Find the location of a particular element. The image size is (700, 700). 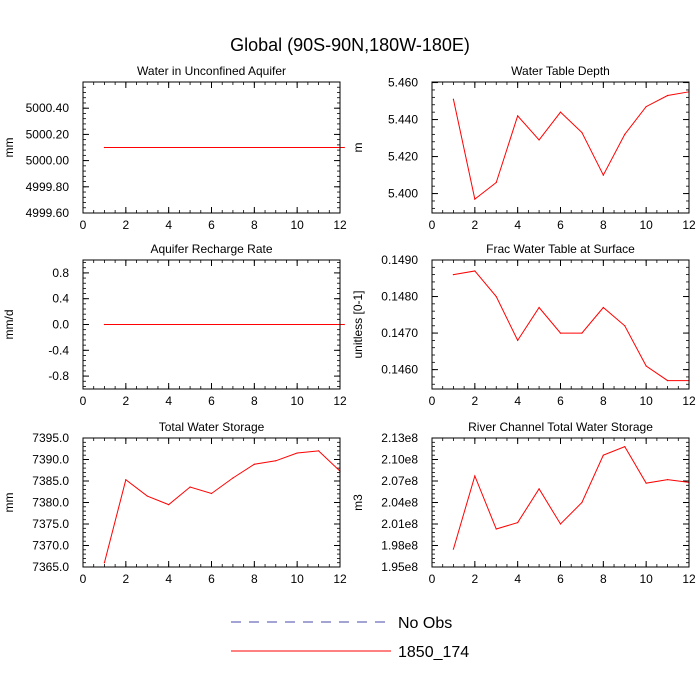

y-tick-label: 2.13e8 is located at coordinates (399, 438).